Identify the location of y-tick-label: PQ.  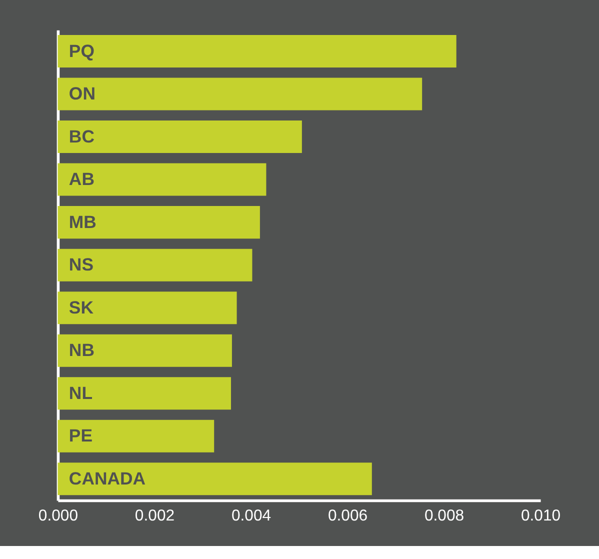
(81, 50).